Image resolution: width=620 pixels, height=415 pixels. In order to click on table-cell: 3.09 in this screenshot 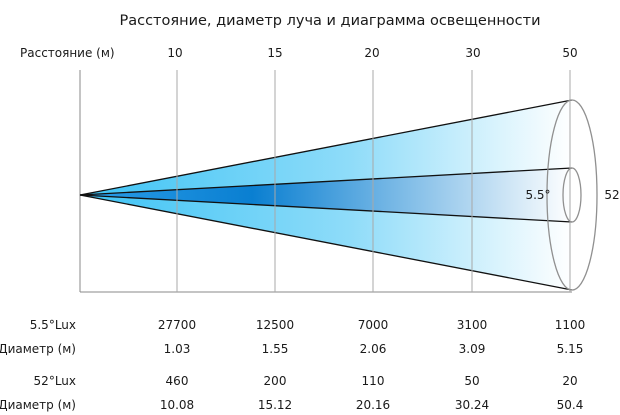, I will do `click(472, 349)`.